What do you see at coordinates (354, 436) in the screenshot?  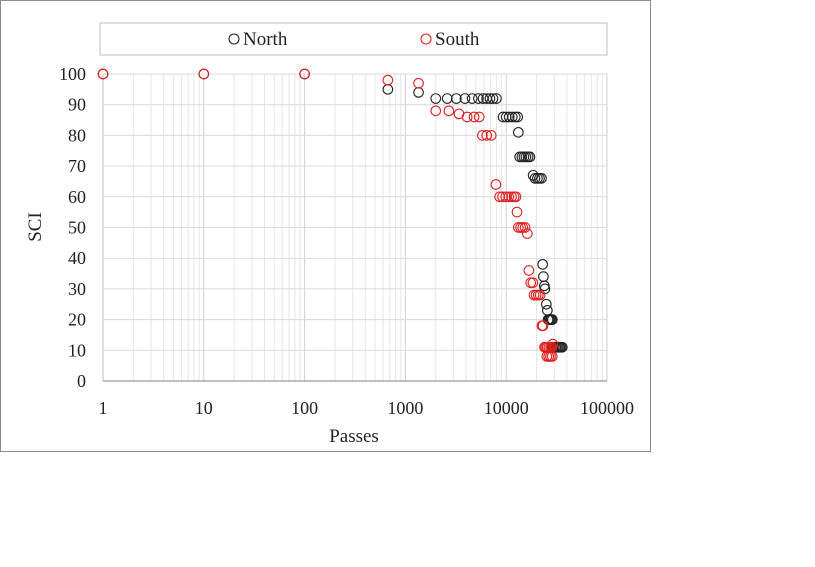 I see `x-axis-title: Passes` at bounding box center [354, 436].